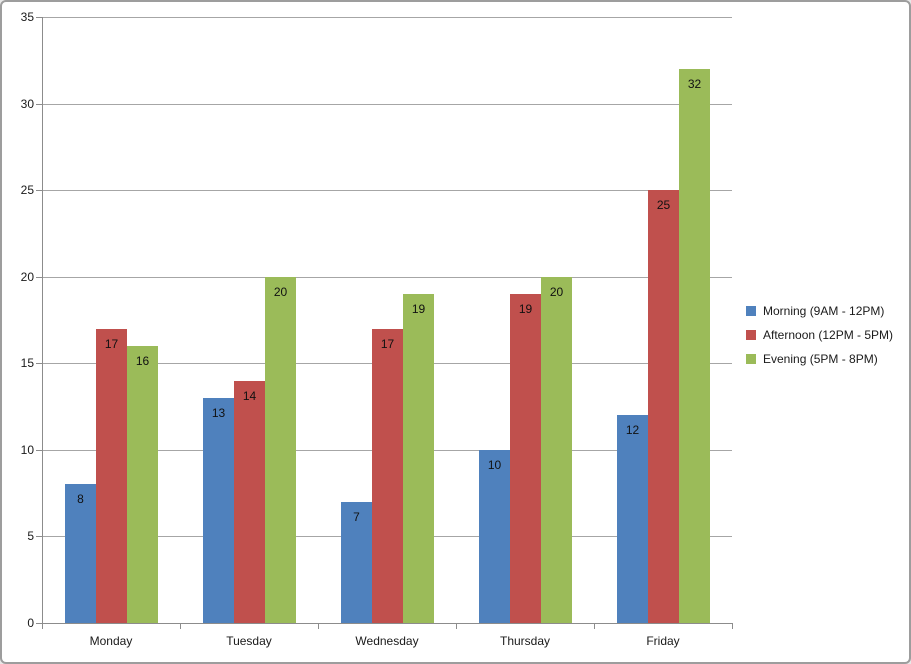 This screenshot has width=911, height=664. What do you see at coordinates (142, 484) in the screenshot?
I see `bar-monday-series2: 16` at bounding box center [142, 484].